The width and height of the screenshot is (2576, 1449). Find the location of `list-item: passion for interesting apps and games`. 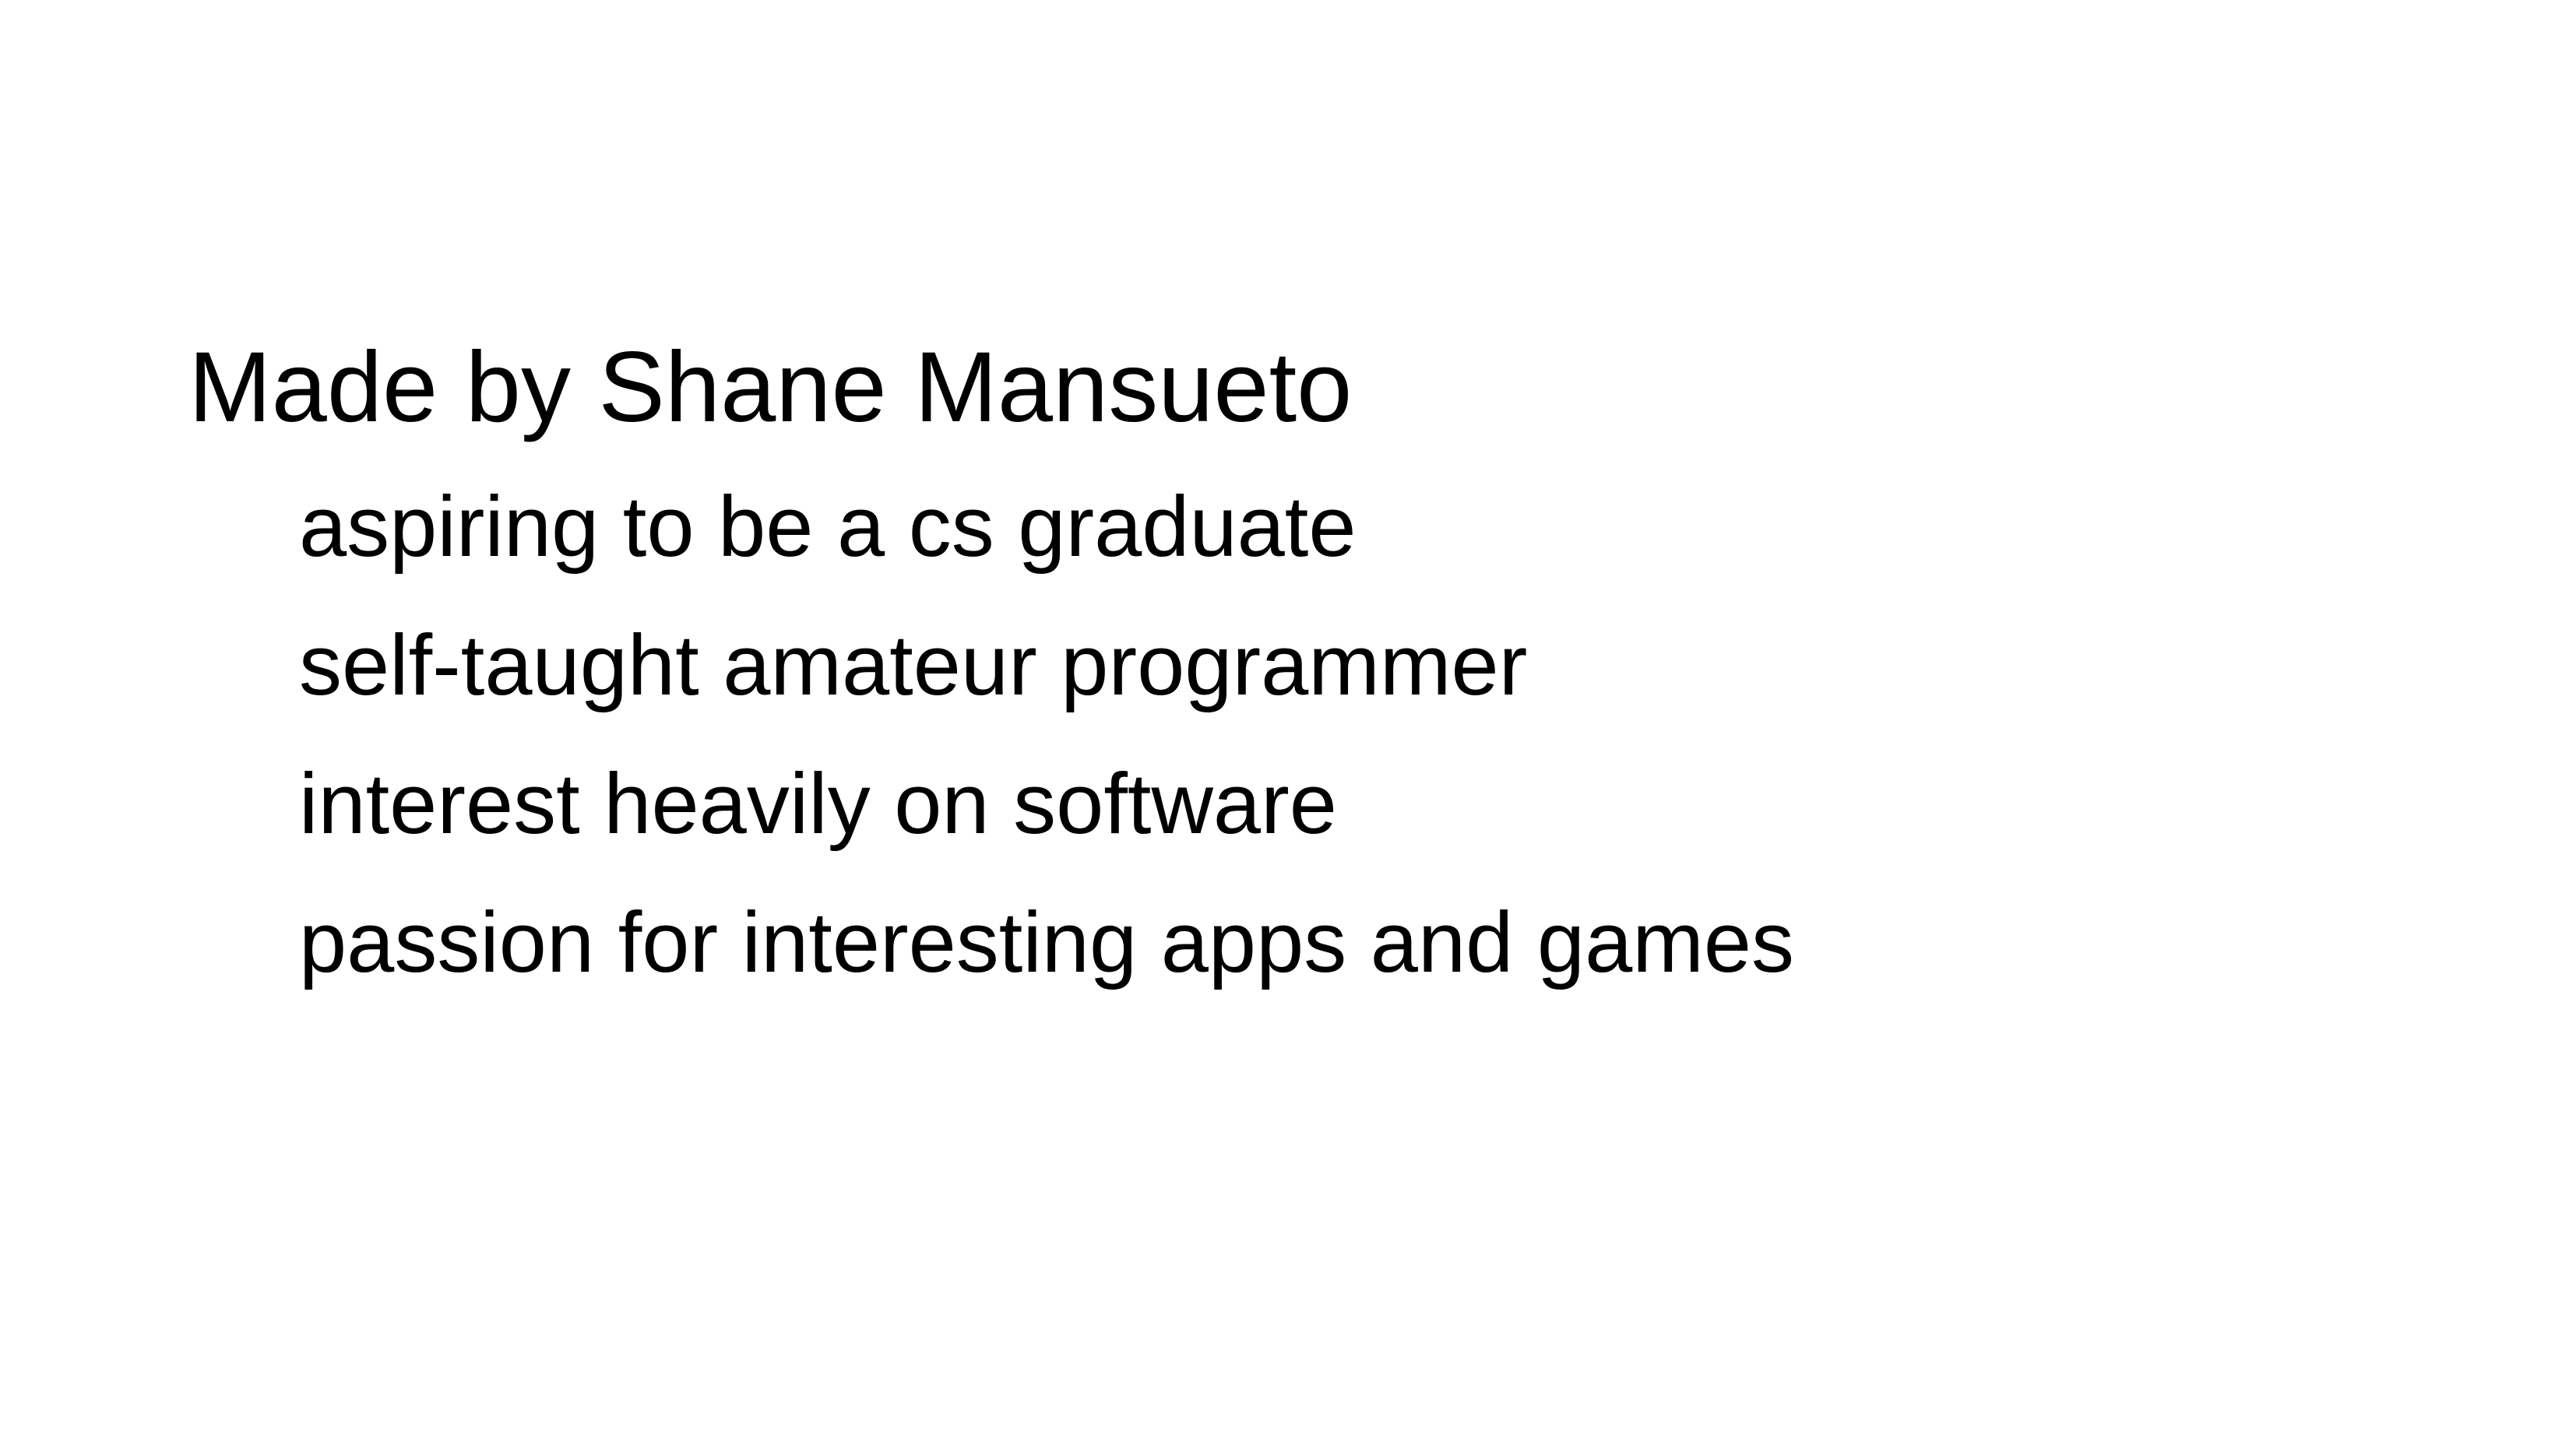

list-item: passion for interesting apps and games is located at coordinates (1047, 942).